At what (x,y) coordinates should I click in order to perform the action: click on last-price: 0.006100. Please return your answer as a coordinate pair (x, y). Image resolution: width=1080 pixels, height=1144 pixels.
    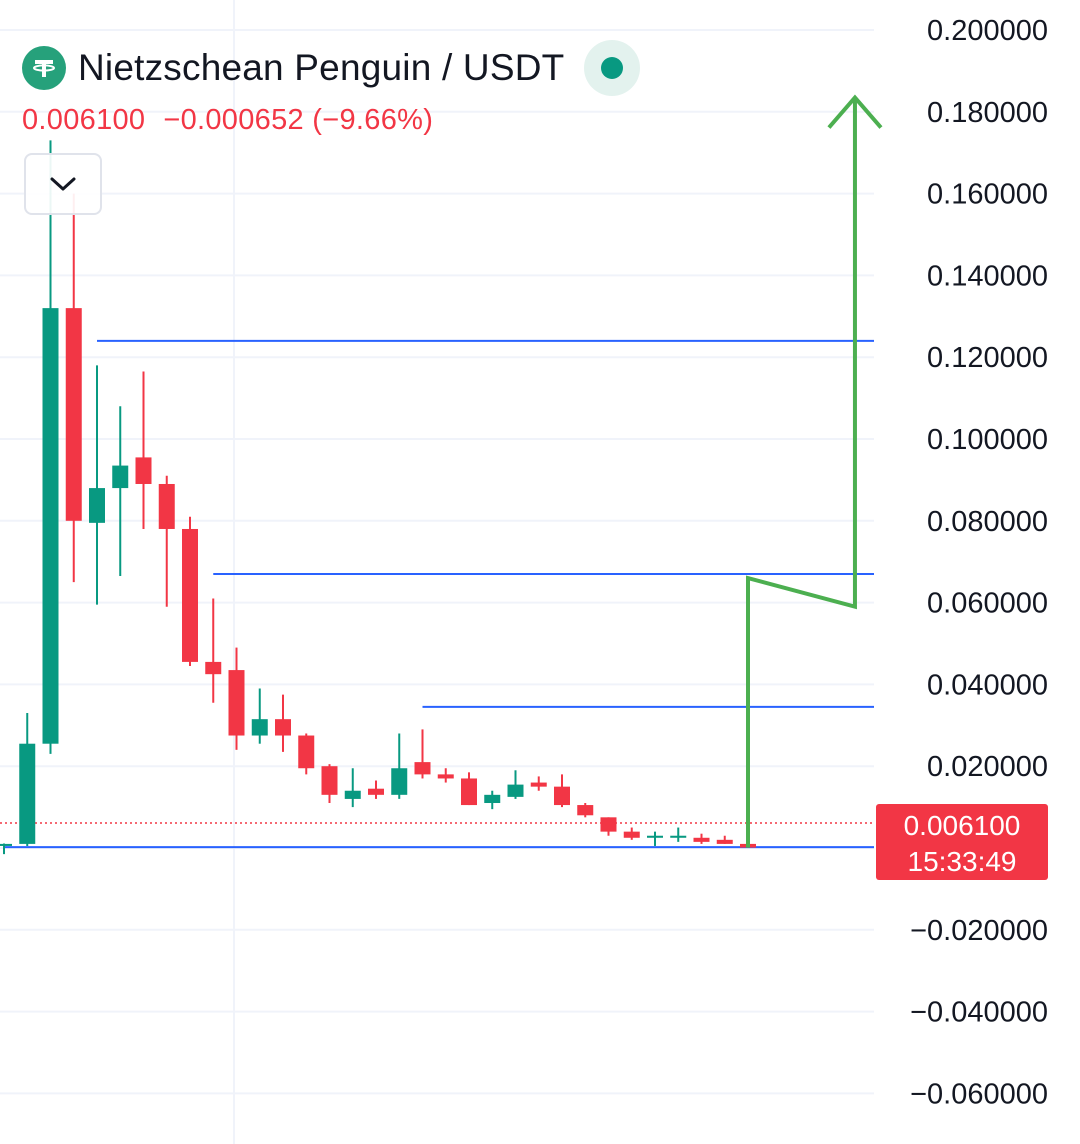
    Looking at the image, I should click on (84, 120).